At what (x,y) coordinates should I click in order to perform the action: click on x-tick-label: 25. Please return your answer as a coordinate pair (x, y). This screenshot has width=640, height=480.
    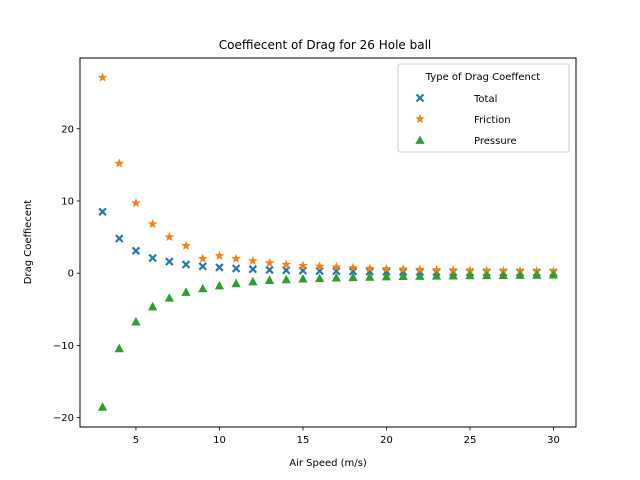
    Looking at the image, I should click on (470, 440).